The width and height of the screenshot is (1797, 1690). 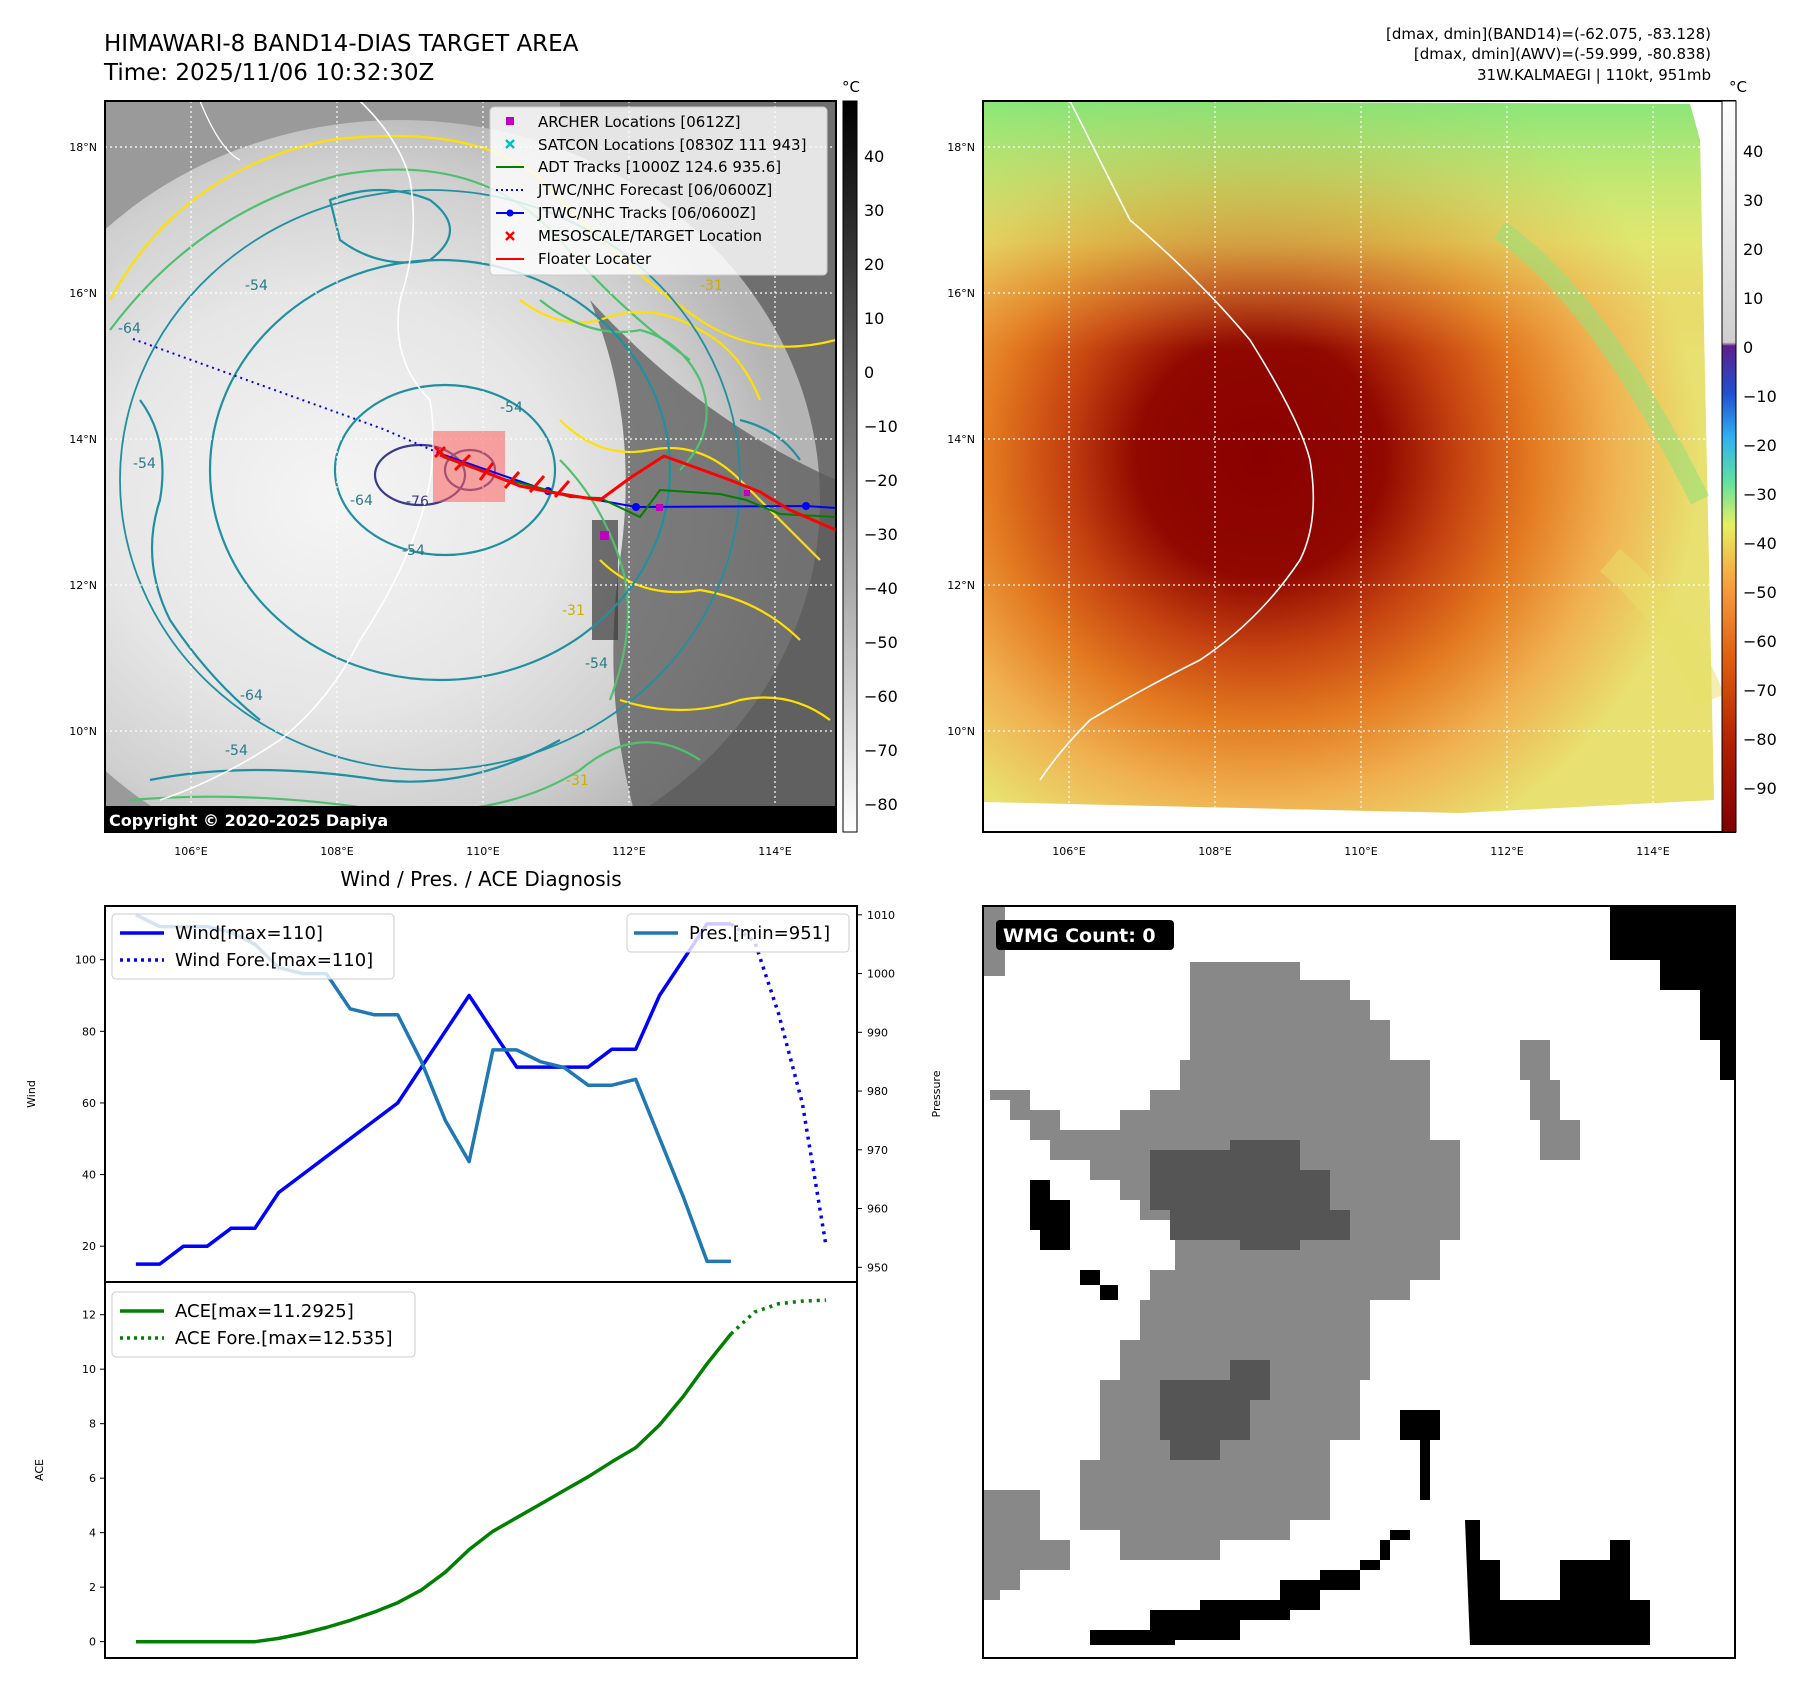 What do you see at coordinates (1753, 151) in the screenshot?
I see `colorbar-tick: 40` at bounding box center [1753, 151].